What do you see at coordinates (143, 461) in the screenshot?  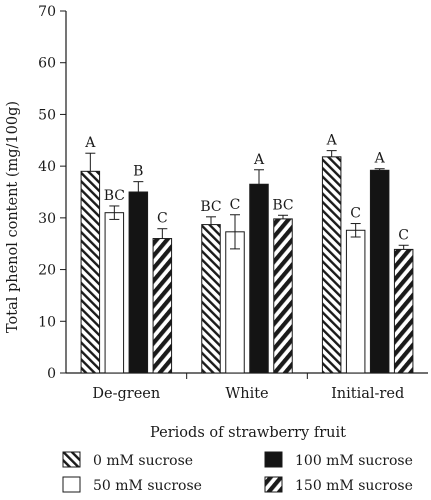 I see `legend-label: 0 mM sucrose` at bounding box center [143, 461].